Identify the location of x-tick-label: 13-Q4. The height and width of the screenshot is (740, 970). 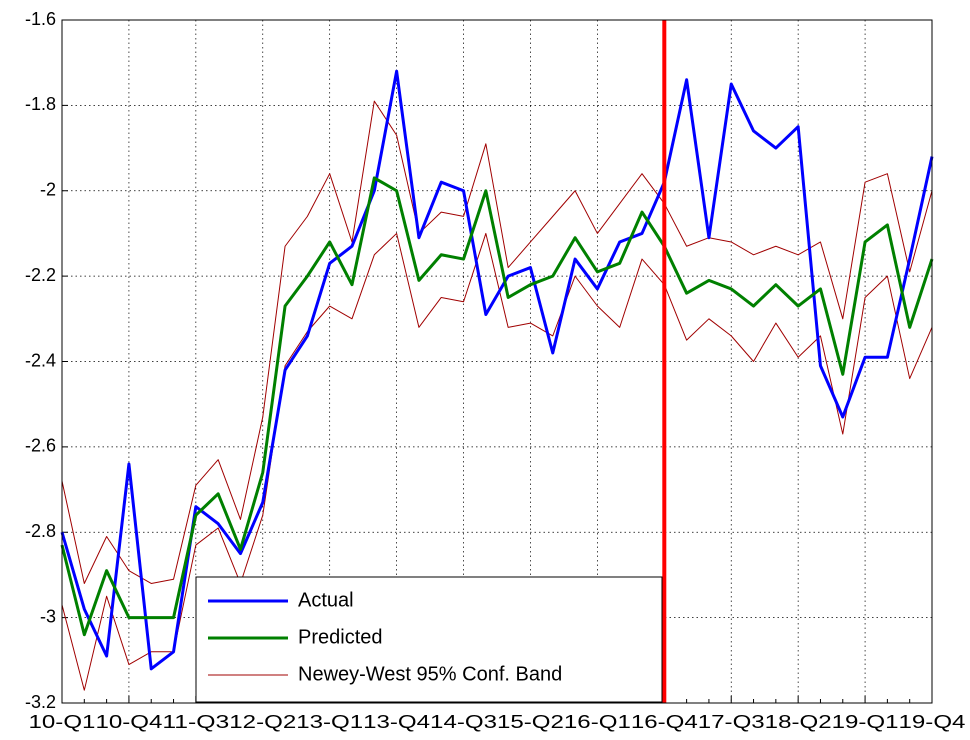
(396, 722).